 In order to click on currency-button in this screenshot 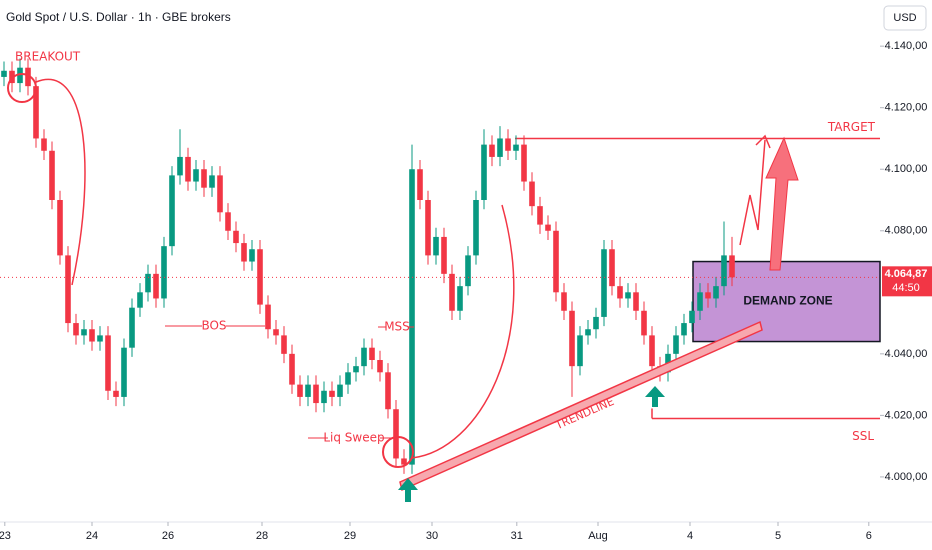, I will do `click(905, 18)`.